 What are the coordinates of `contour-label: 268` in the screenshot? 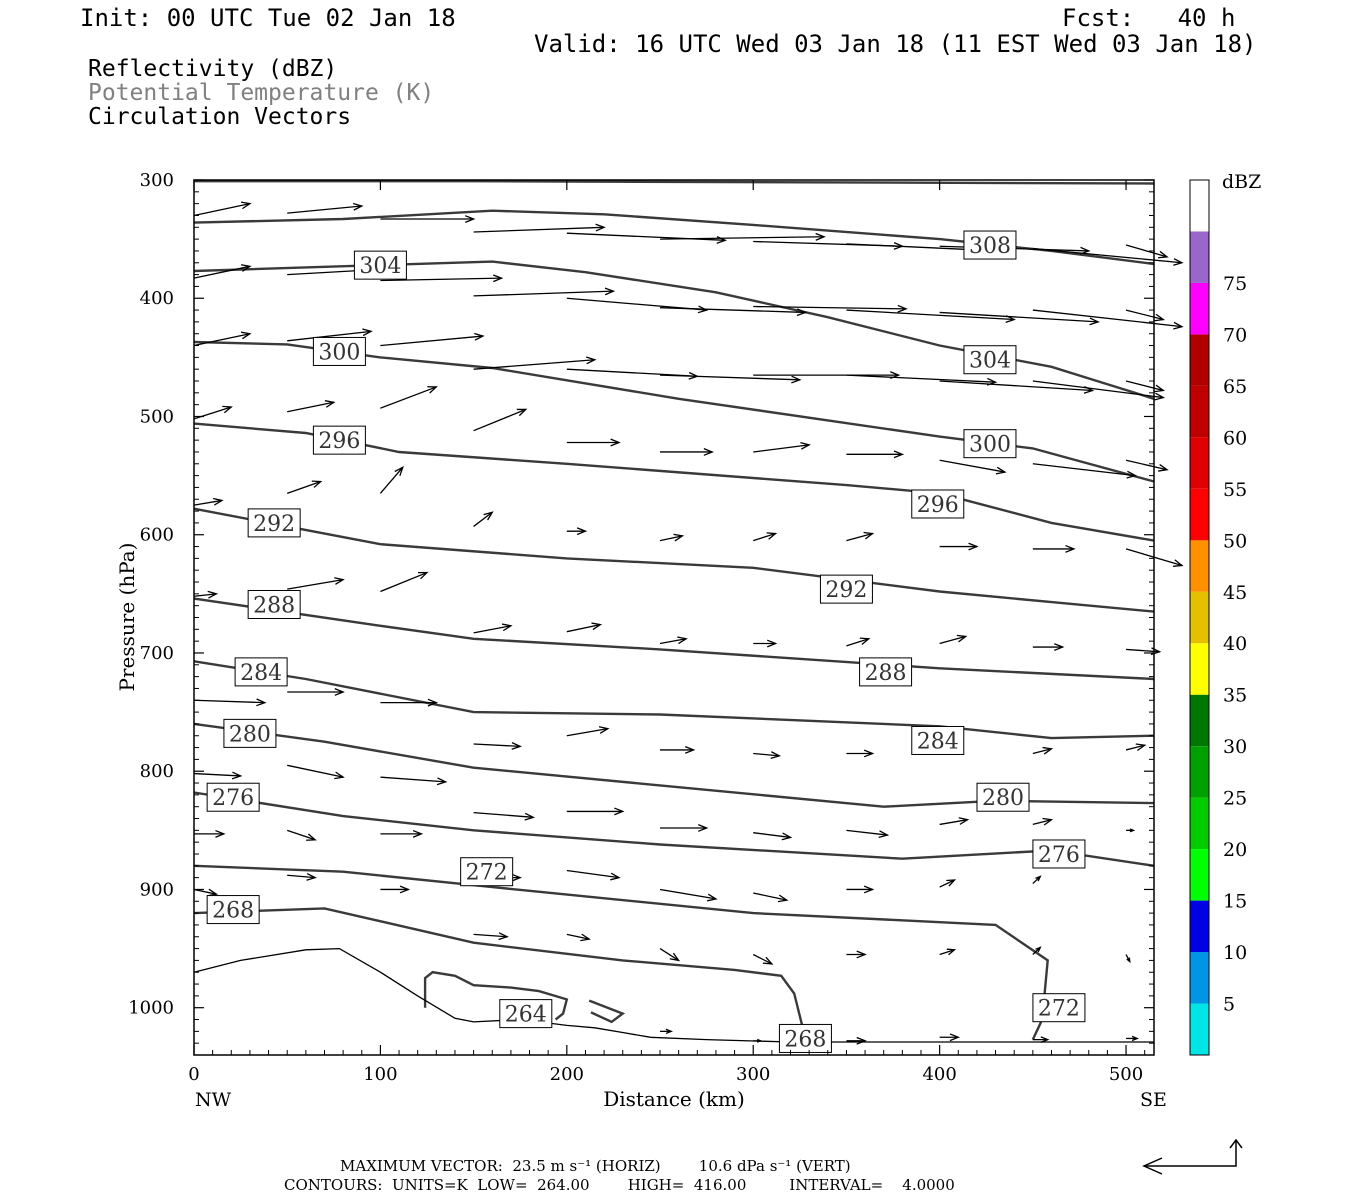 It's located at (233, 911).